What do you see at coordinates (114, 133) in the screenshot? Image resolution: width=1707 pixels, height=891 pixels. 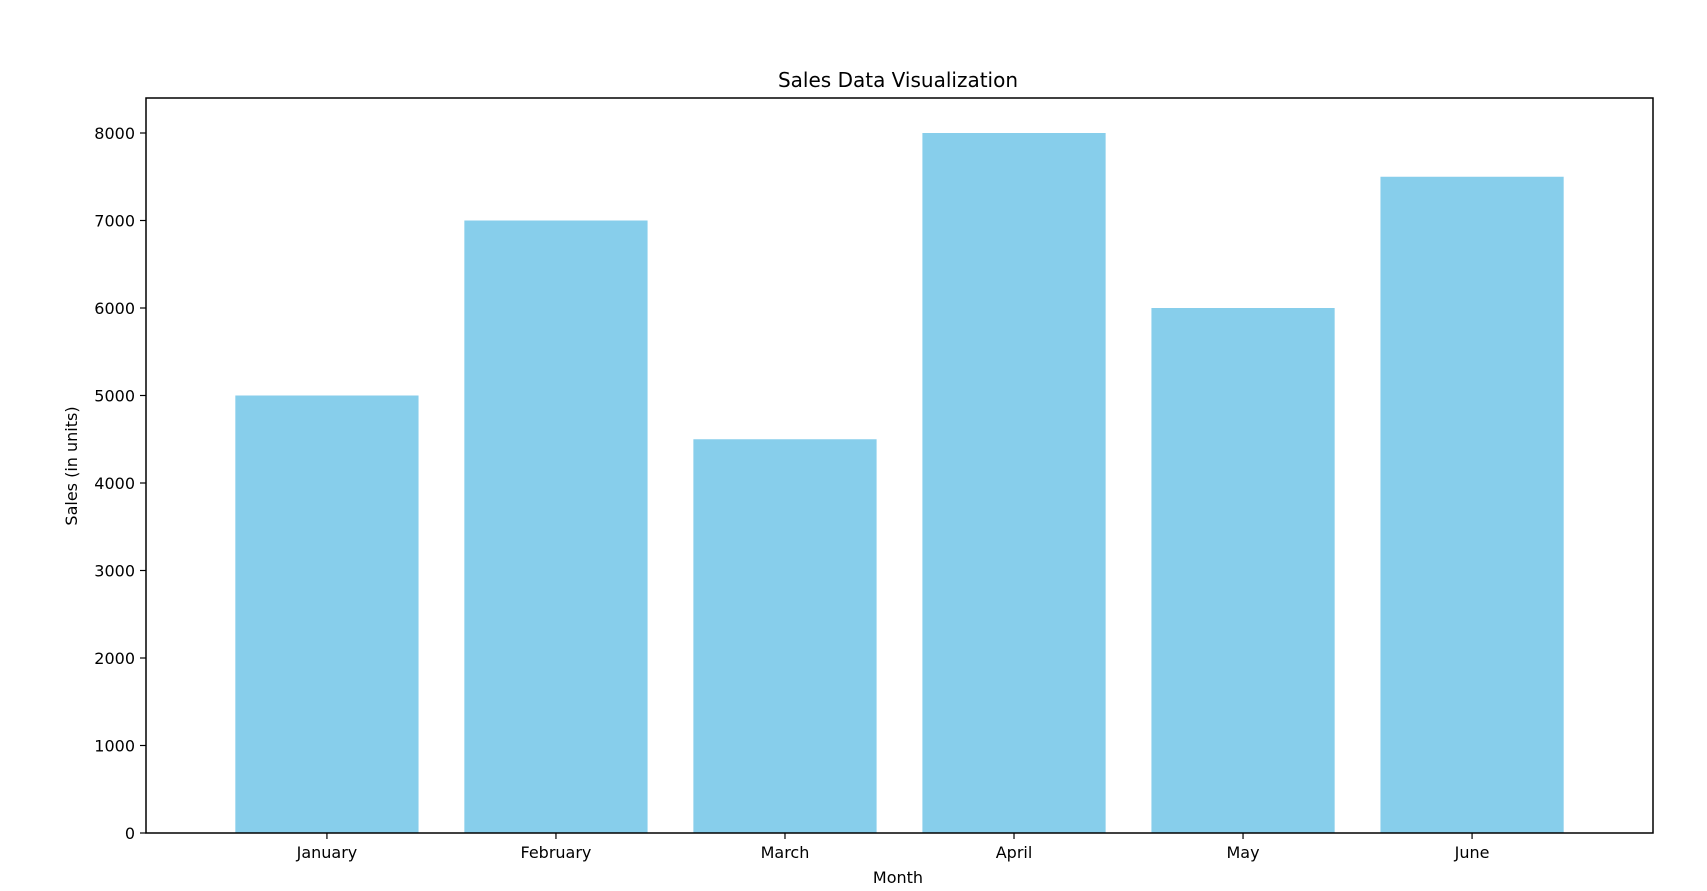 I see `y-tick-label: 8000` at bounding box center [114, 133].